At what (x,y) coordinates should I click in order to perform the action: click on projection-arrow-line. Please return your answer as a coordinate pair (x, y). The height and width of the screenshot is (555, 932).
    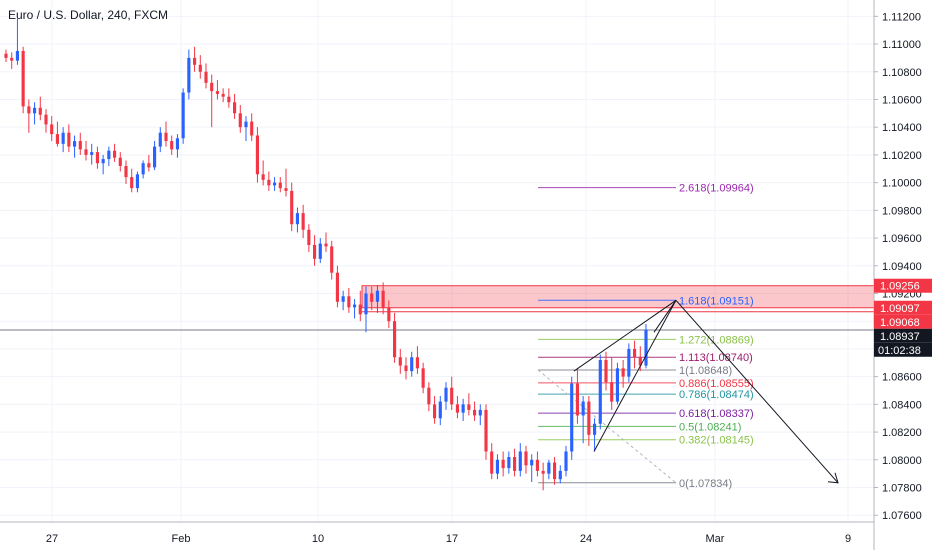
    Looking at the image, I should click on (757, 391).